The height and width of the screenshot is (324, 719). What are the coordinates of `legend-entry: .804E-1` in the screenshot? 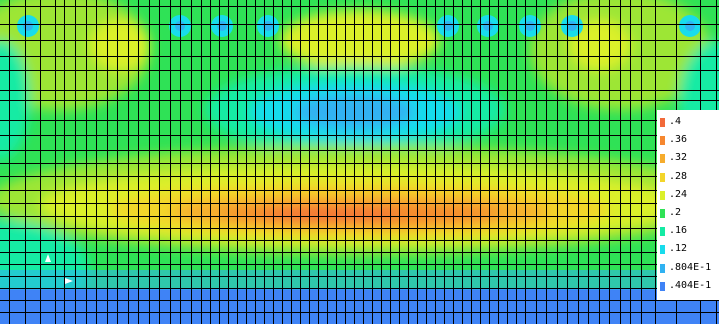 It's located at (688, 268).